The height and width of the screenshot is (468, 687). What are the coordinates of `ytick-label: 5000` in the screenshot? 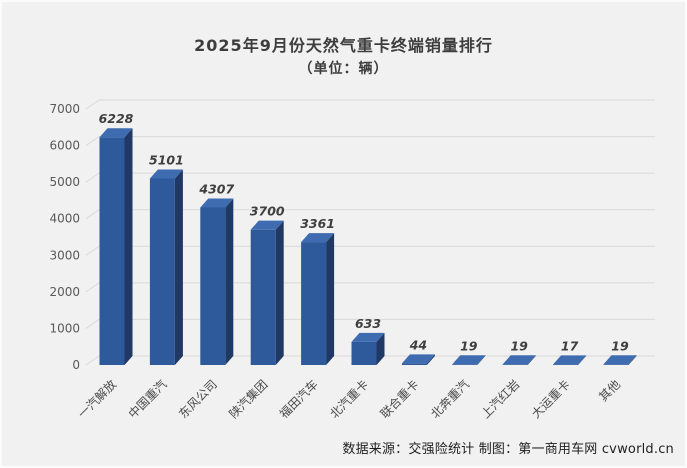 It's located at (64, 182).